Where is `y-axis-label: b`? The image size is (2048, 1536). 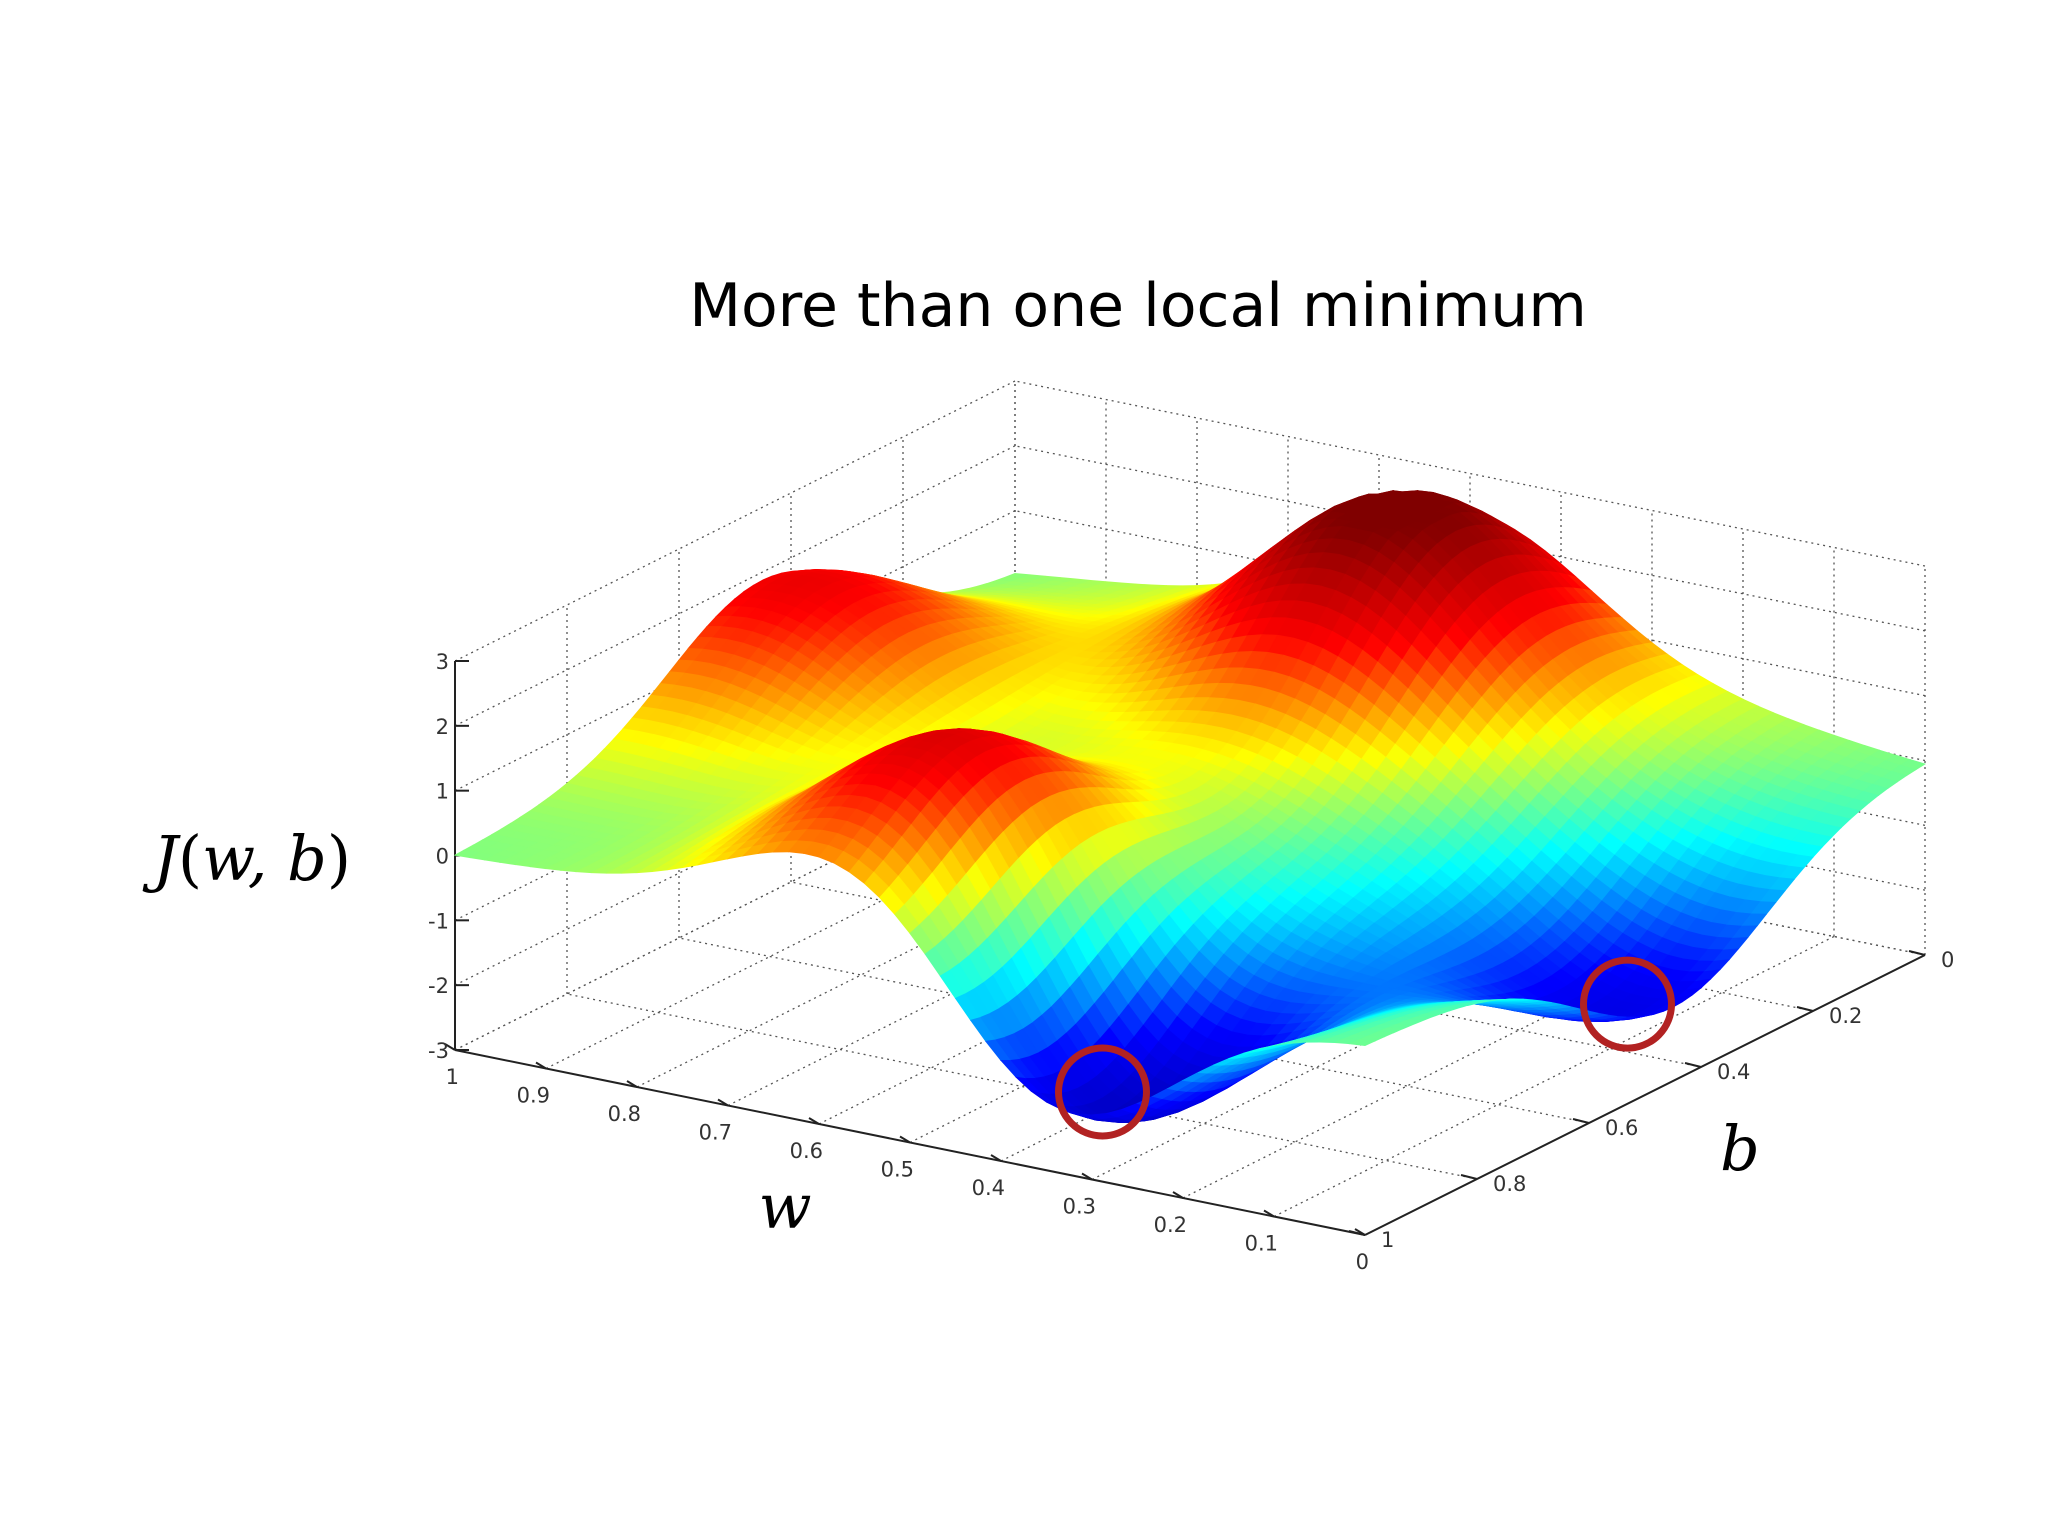
y-axis-label: b is located at coordinates (1740, 1148).